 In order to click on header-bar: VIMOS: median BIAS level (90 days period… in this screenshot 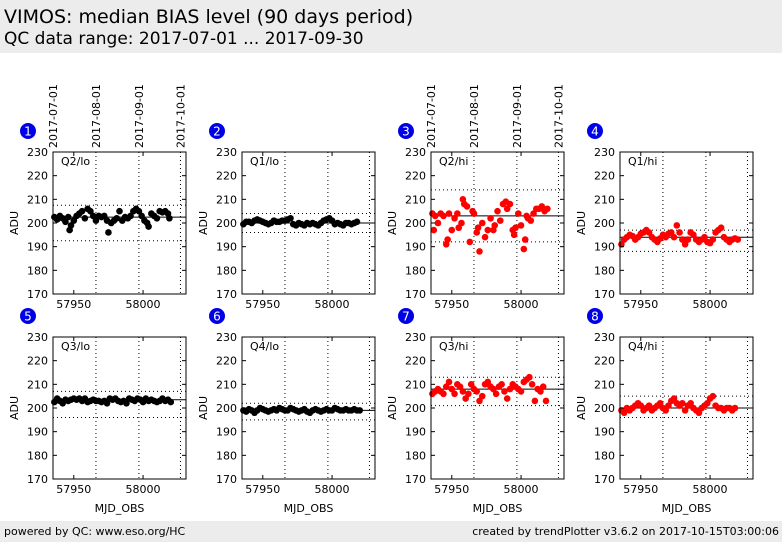, I will do `click(391, 26)`.